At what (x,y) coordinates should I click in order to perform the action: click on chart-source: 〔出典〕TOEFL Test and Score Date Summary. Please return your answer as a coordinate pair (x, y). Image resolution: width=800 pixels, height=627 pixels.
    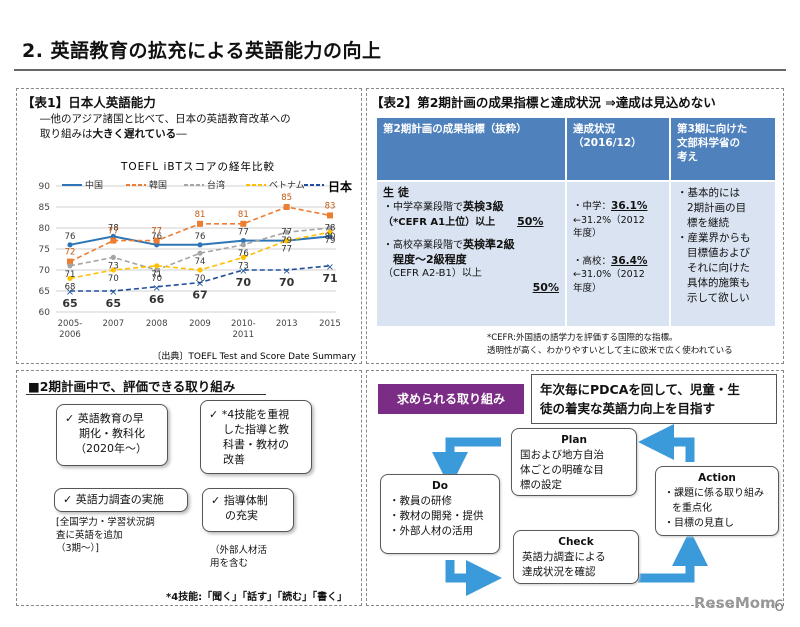
    Looking at the image, I should click on (254, 356).